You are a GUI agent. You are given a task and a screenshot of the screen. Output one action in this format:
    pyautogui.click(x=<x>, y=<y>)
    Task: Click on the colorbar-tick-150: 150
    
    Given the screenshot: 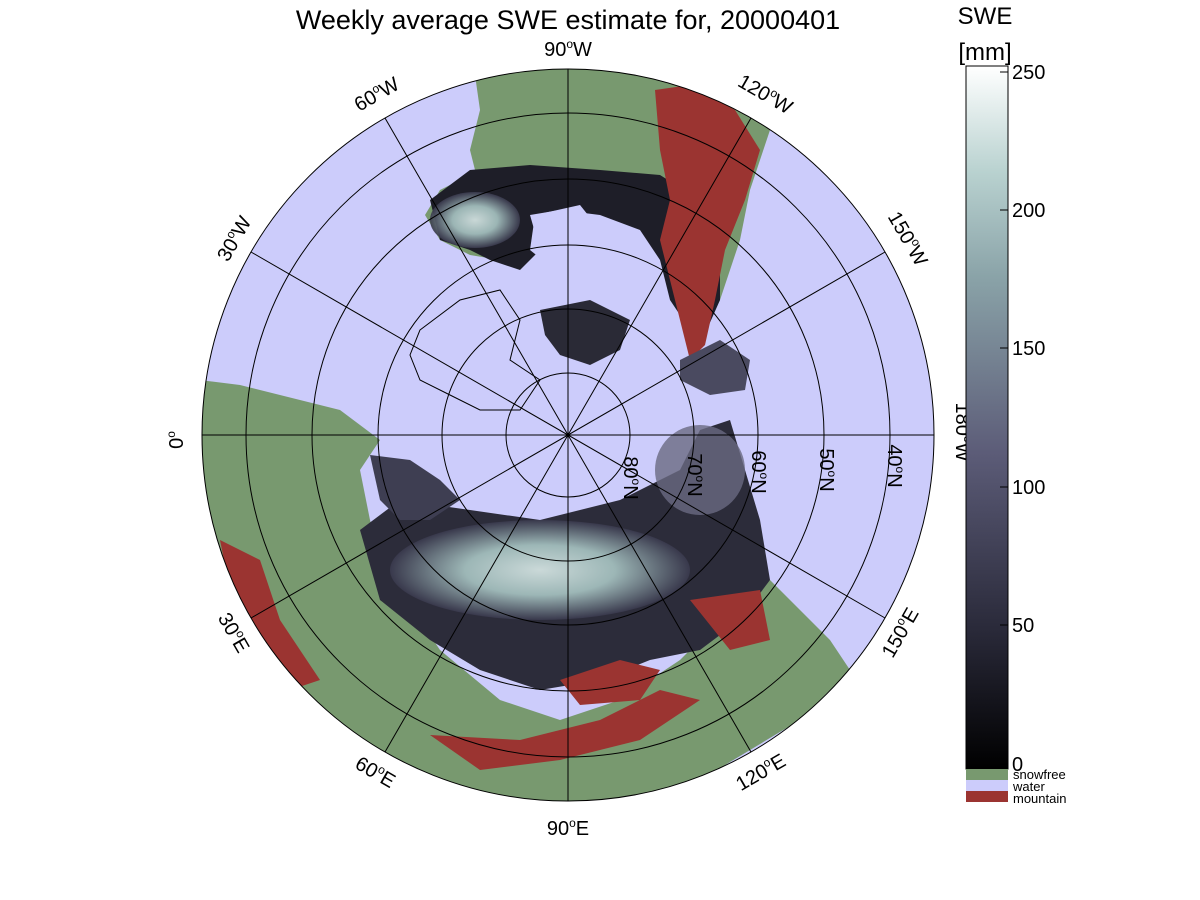 What is the action you would take?
    pyautogui.click(x=1028, y=349)
    